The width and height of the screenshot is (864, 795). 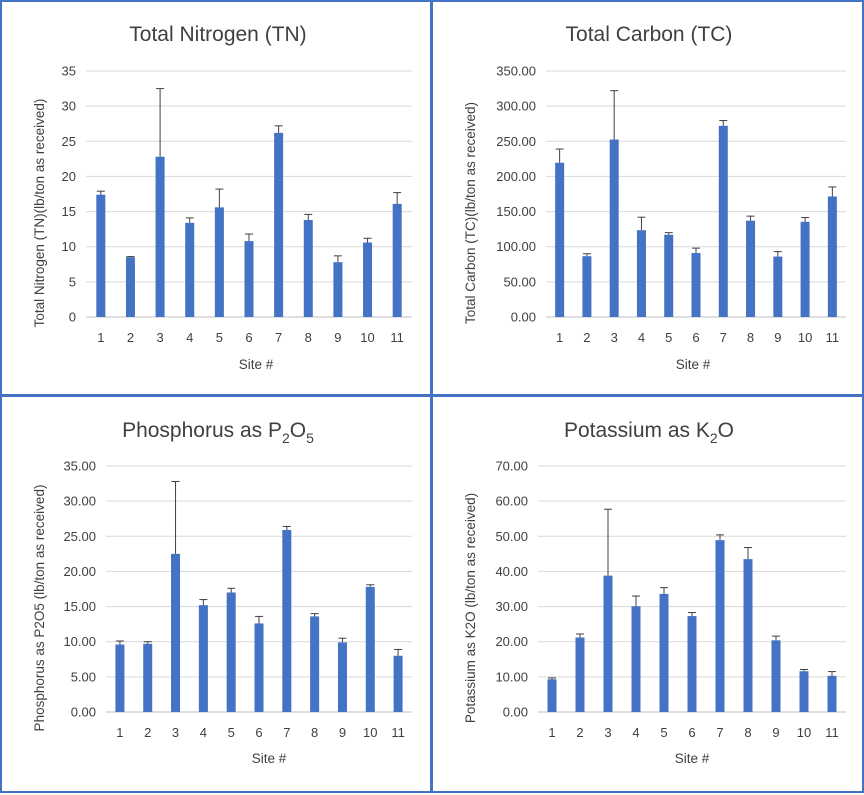 I want to click on y-tick-label: 25.00, so click(x=79, y=536).